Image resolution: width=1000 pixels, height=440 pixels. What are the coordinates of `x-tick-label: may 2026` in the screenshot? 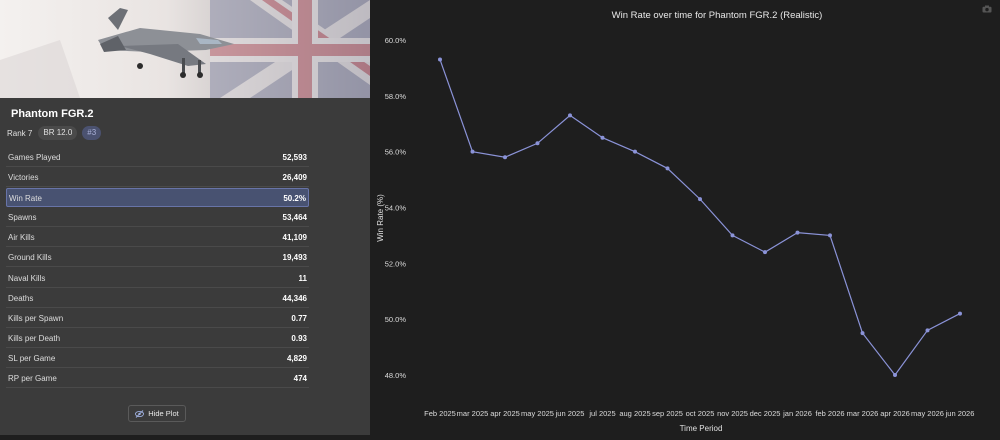 It's located at (927, 413).